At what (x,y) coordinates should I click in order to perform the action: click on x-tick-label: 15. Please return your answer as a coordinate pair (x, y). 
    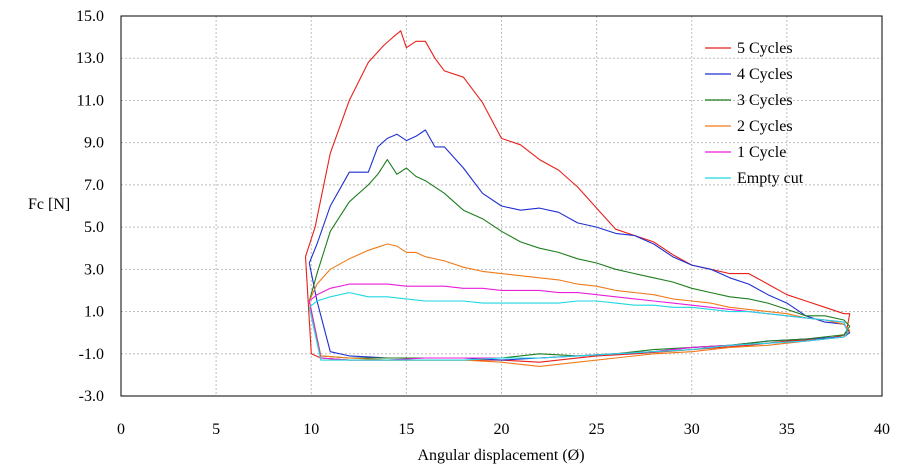
    Looking at the image, I should click on (406, 429).